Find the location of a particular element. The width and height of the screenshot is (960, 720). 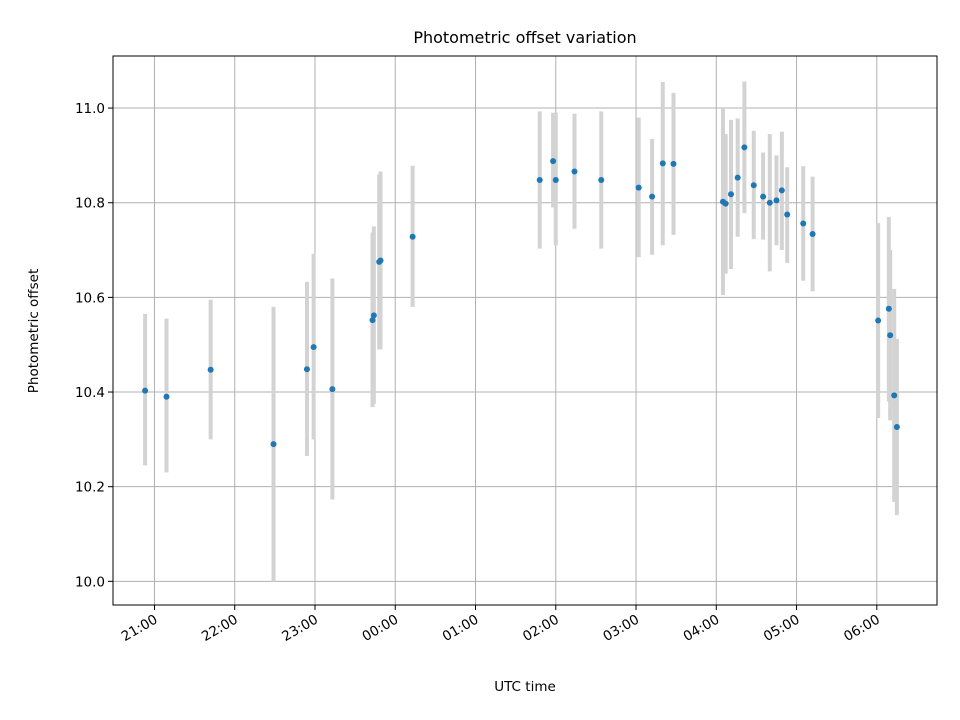

y-axis: 10.0 10.2 10.4 10.6 10.8 11.0 is located at coordinates (94, 345).